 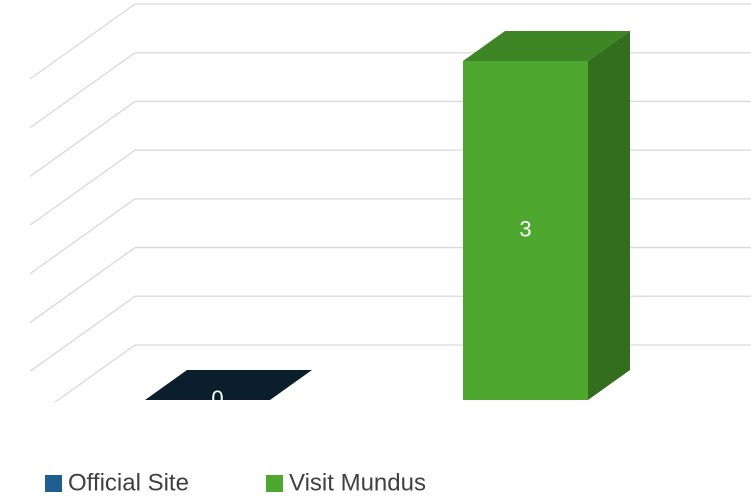 I want to click on bar-side, so click(x=609, y=215).